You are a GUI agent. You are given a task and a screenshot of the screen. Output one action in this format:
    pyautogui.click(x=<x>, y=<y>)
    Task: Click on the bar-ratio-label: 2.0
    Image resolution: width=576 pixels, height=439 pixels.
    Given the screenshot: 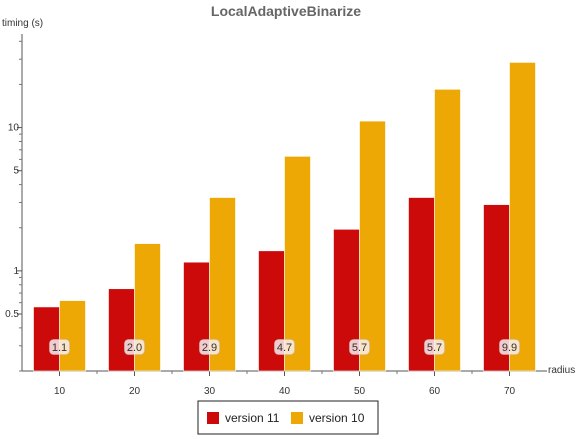 What is the action you would take?
    pyautogui.click(x=134, y=348)
    